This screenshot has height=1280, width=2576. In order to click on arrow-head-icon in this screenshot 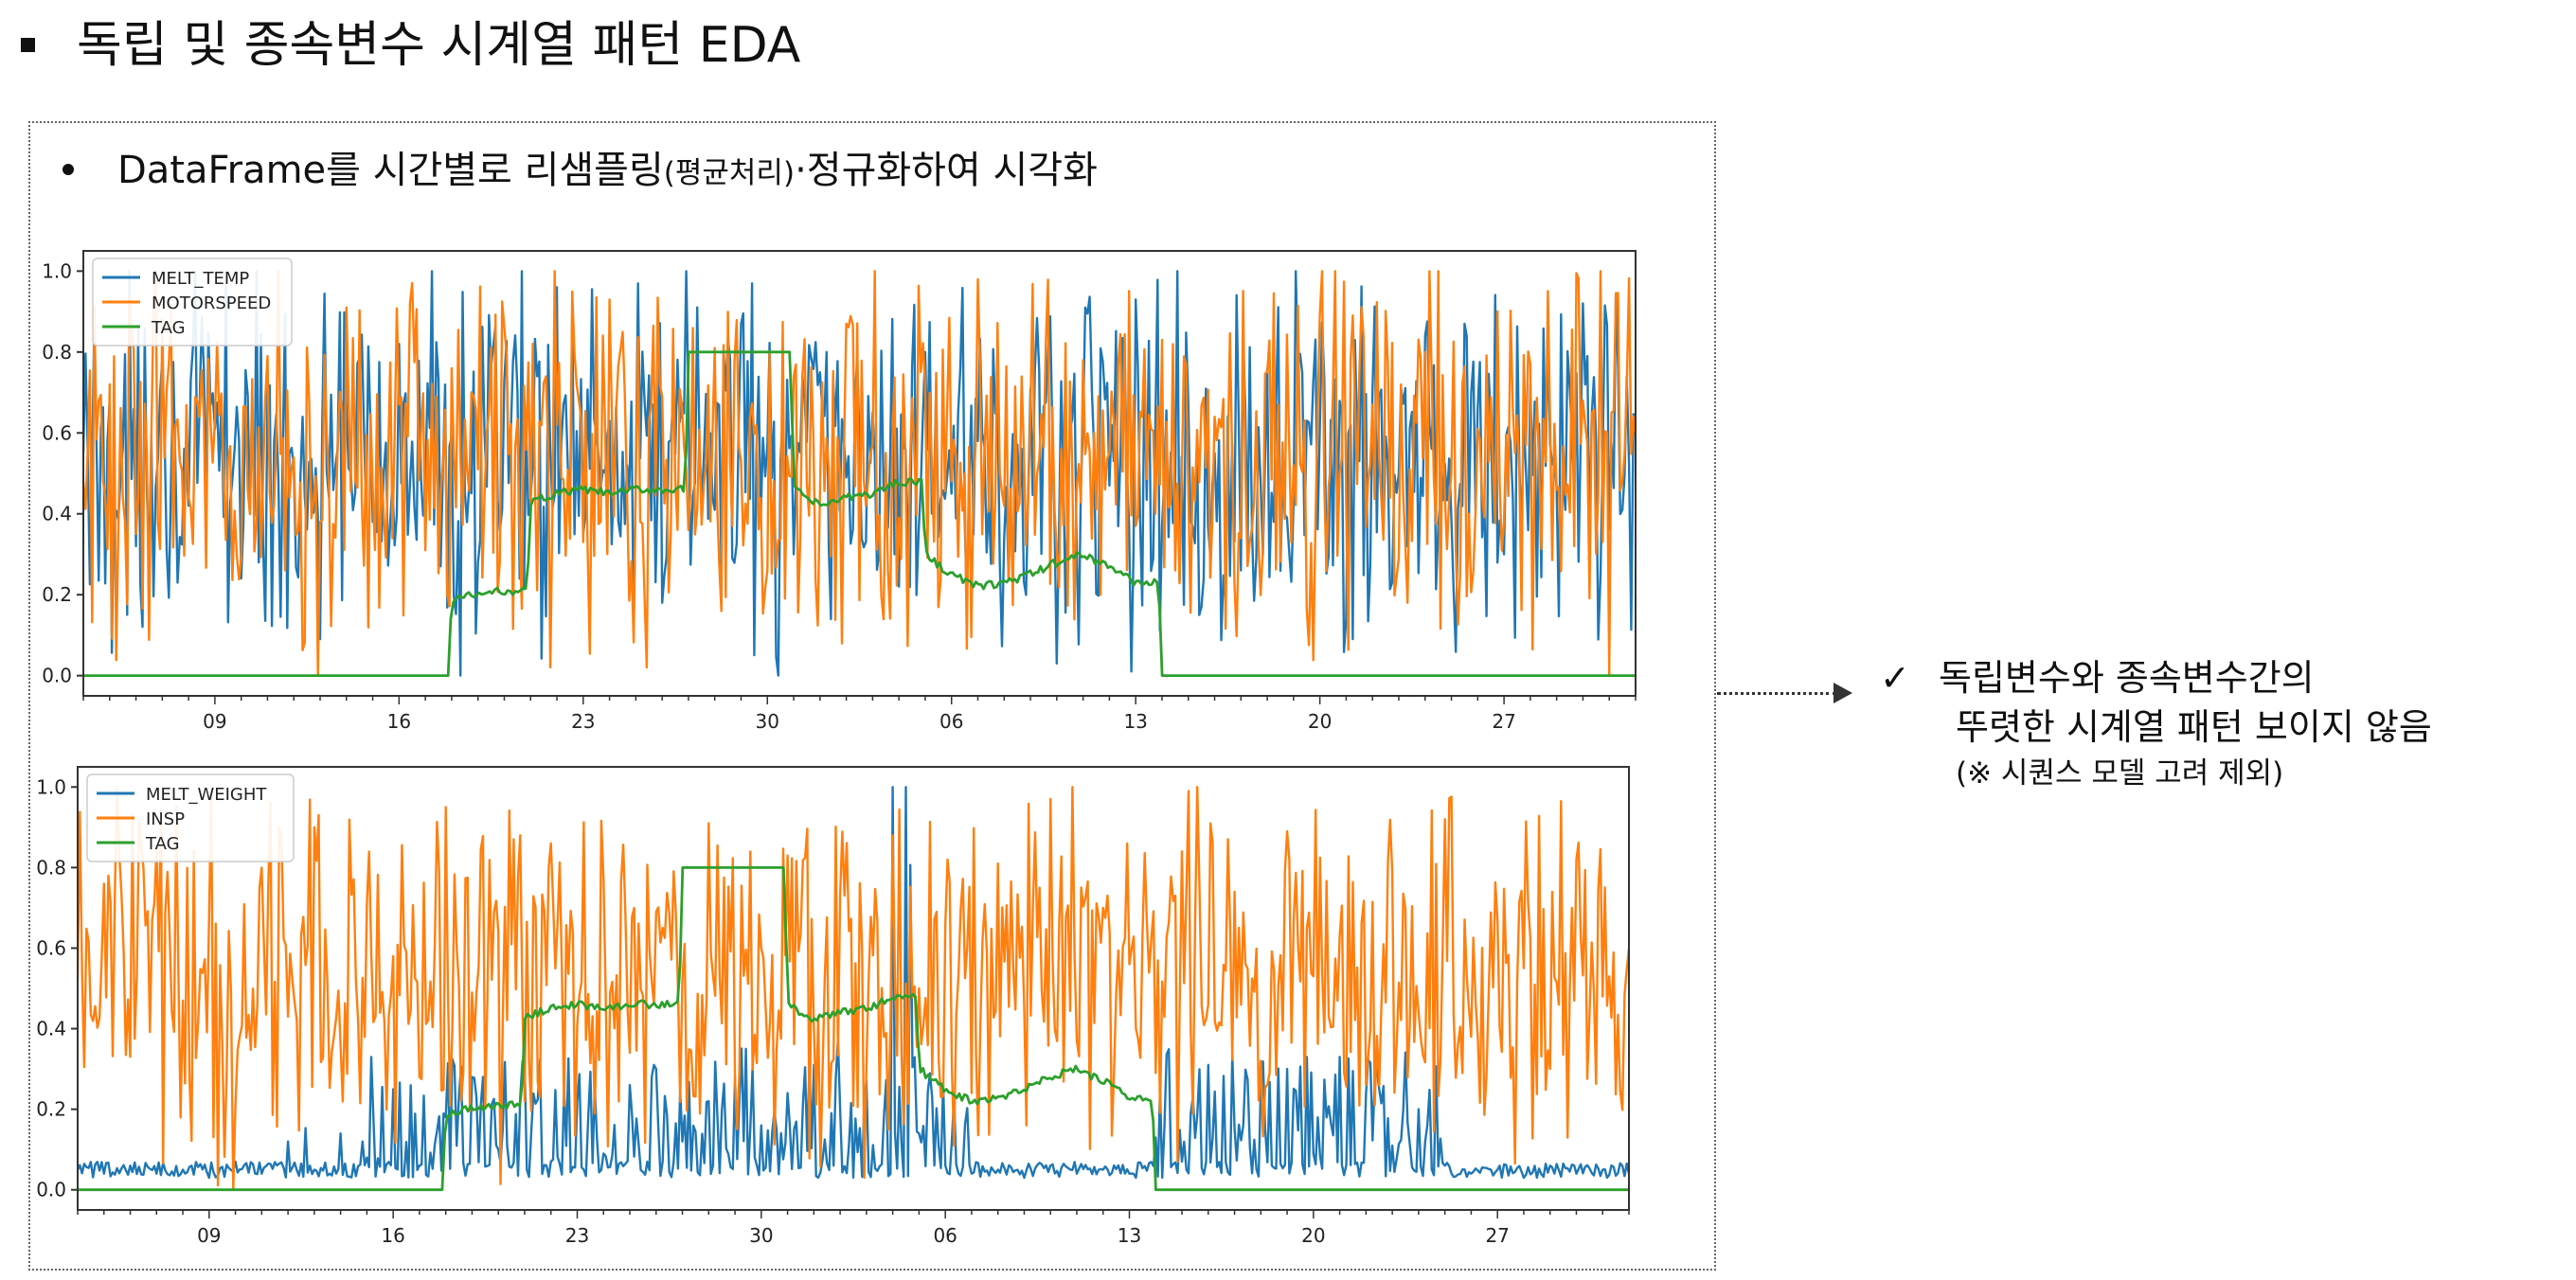, I will do `click(1843, 693)`.